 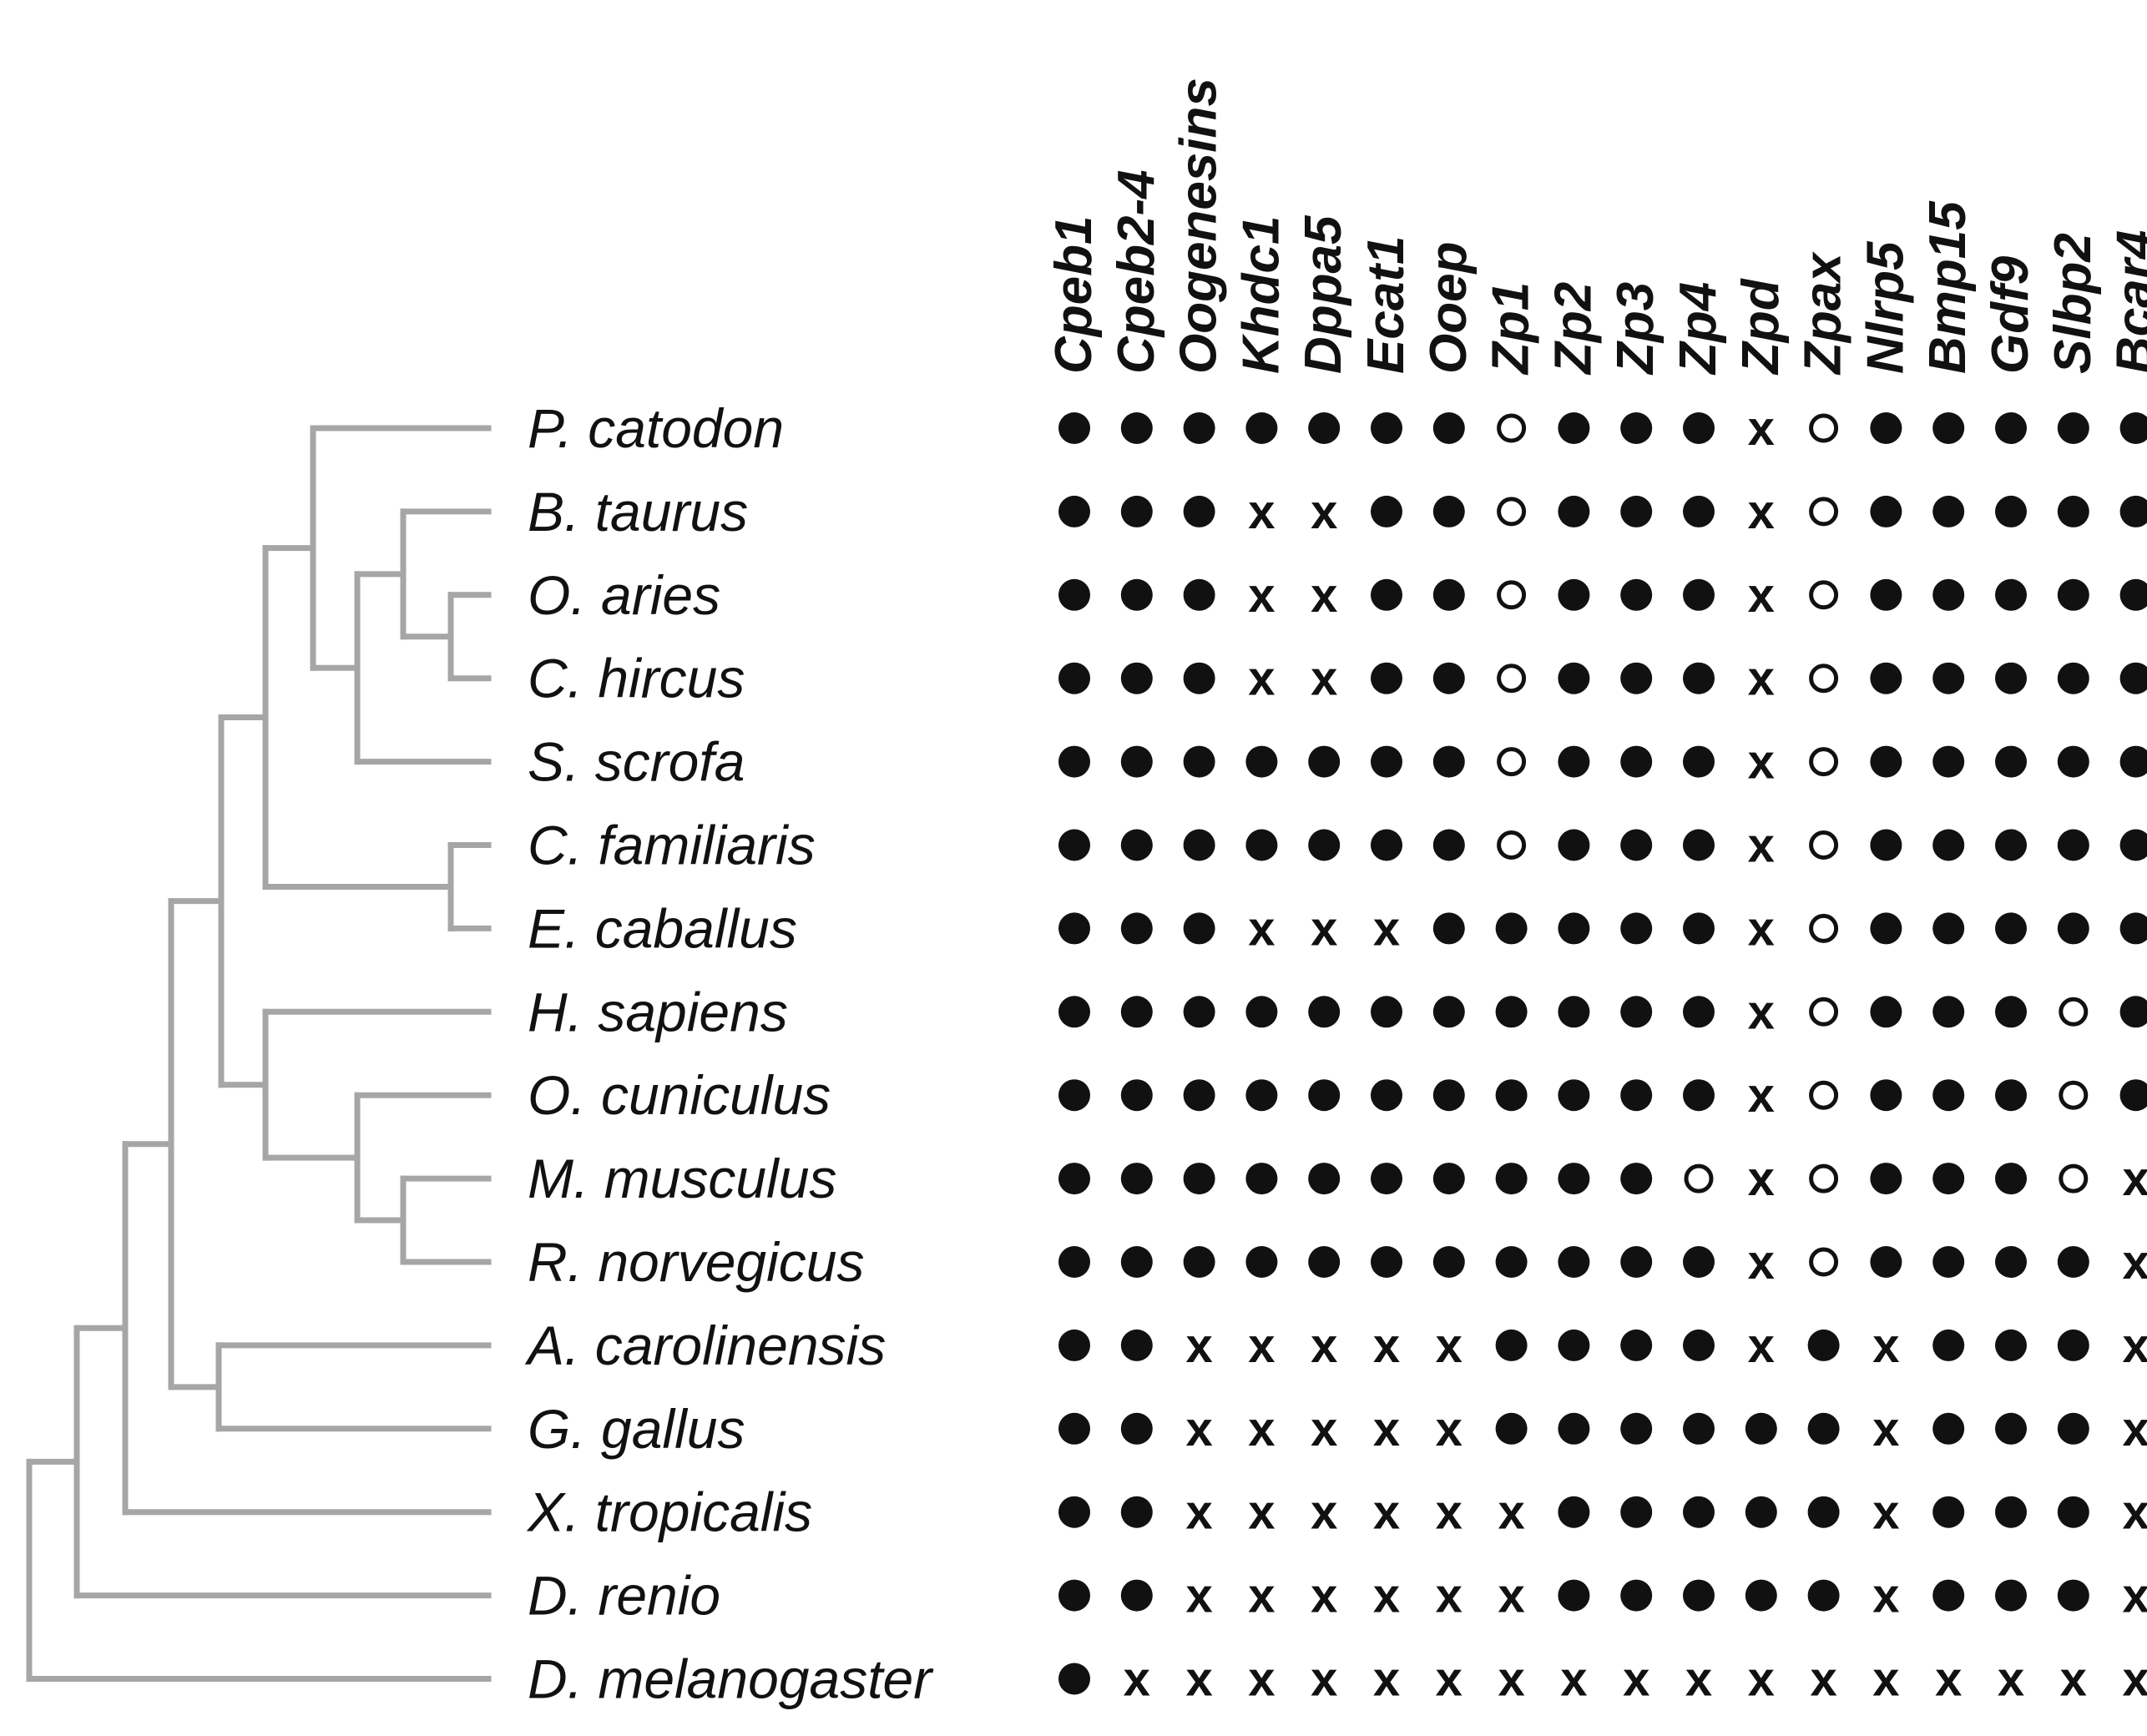 What do you see at coordinates (2073, 1262) in the screenshot?
I see `mark-r-norvegicus-slbp2-filled-circle` at bounding box center [2073, 1262].